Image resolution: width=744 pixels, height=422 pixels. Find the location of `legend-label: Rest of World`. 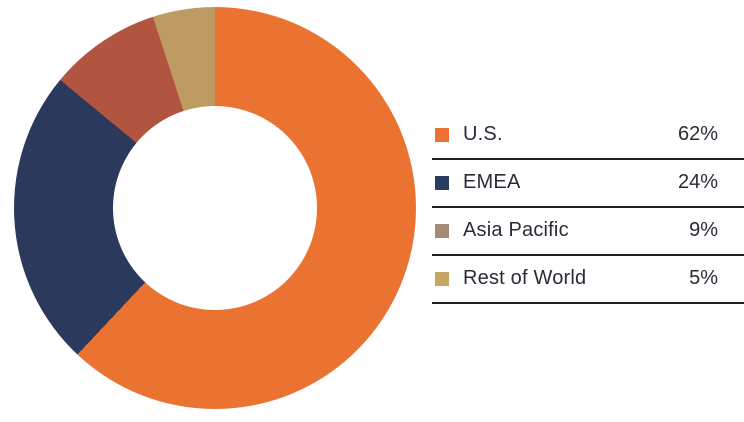

legend-label: Rest of World is located at coordinates (525, 278).